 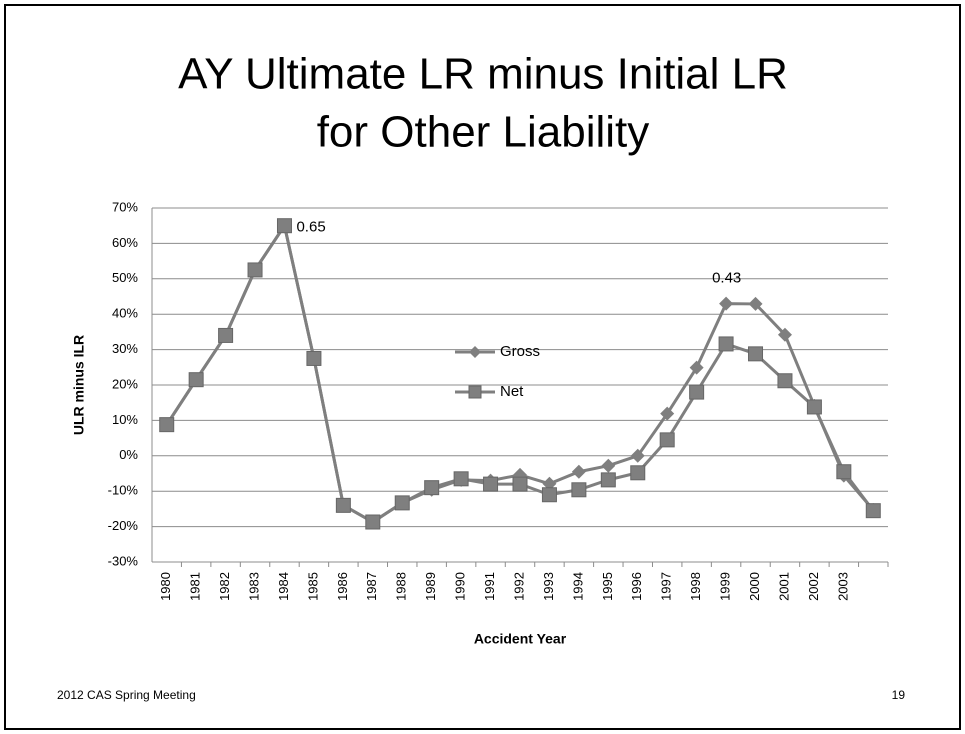 I want to click on data-label: 0.43, so click(x=726, y=278).